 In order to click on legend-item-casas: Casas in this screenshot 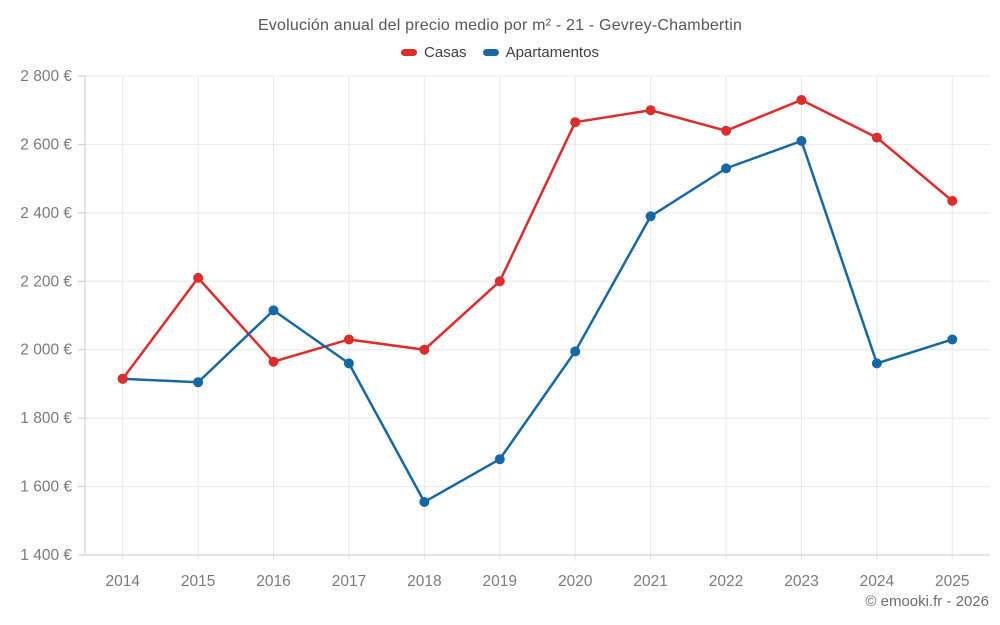, I will do `click(434, 52)`.